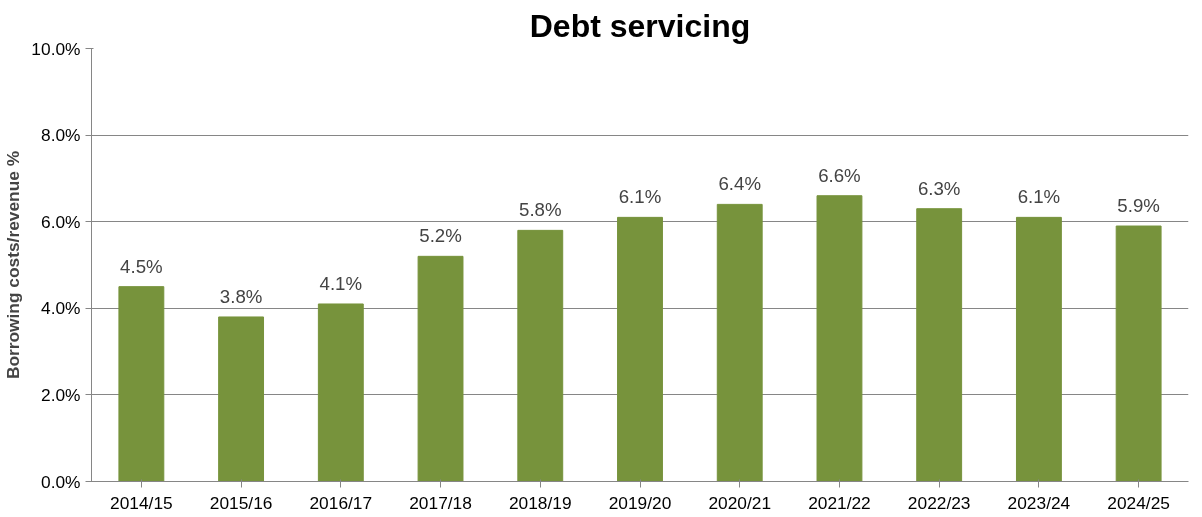 The width and height of the screenshot is (1202, 517). What do you see at coordinates (1138, 502) in the screenshot?
I see `x-tick-label: 2024/25` at bounding box center [1138, 502].